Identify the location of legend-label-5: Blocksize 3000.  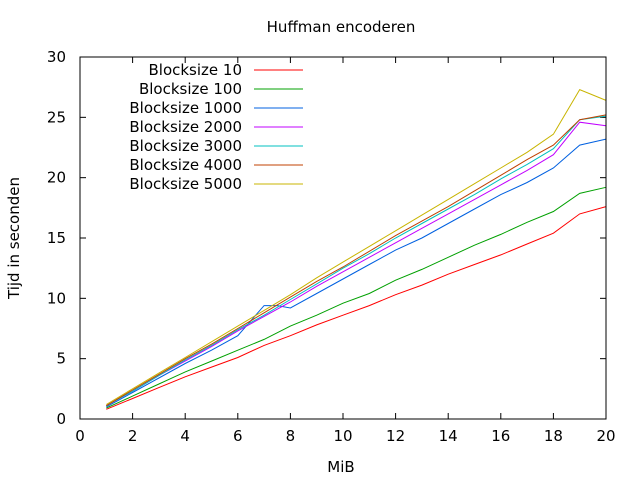
(185, 146).